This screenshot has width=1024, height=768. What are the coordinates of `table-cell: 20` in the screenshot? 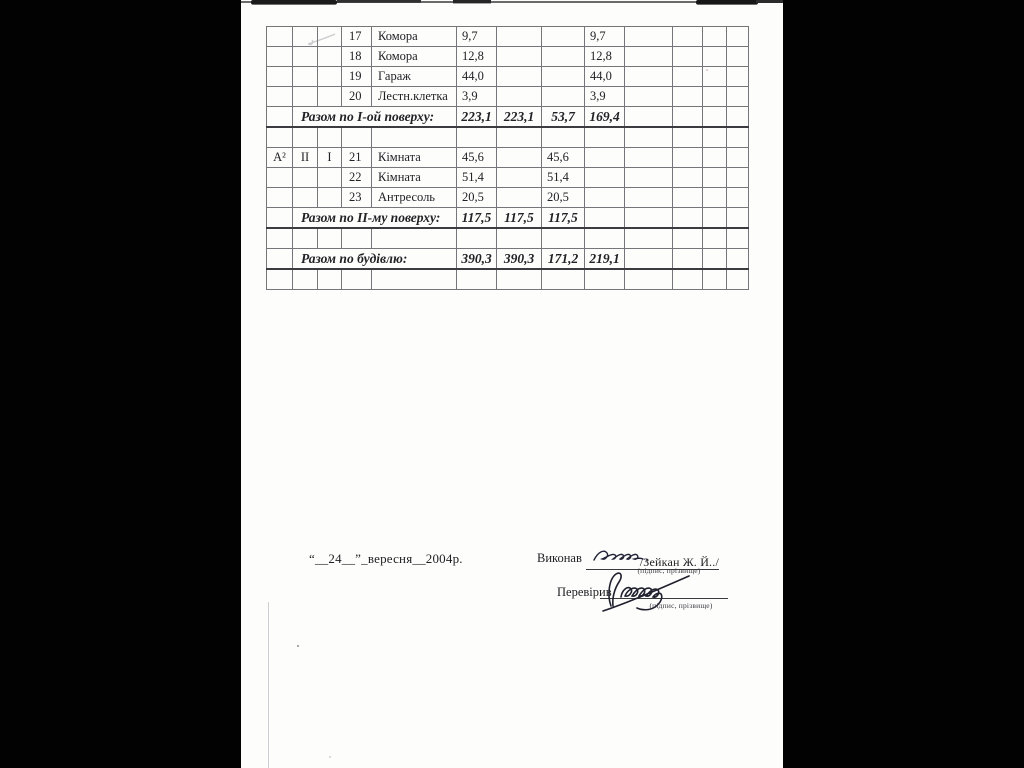 It's located at (356, 96).